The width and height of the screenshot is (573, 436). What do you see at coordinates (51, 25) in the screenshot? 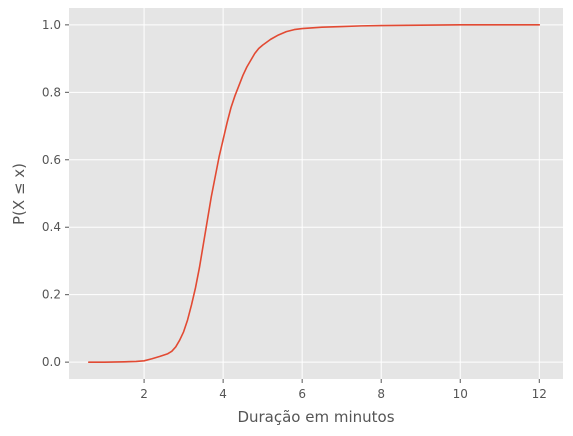
I see `y-tick-label: 1.0` at bounding box center [51, 25].